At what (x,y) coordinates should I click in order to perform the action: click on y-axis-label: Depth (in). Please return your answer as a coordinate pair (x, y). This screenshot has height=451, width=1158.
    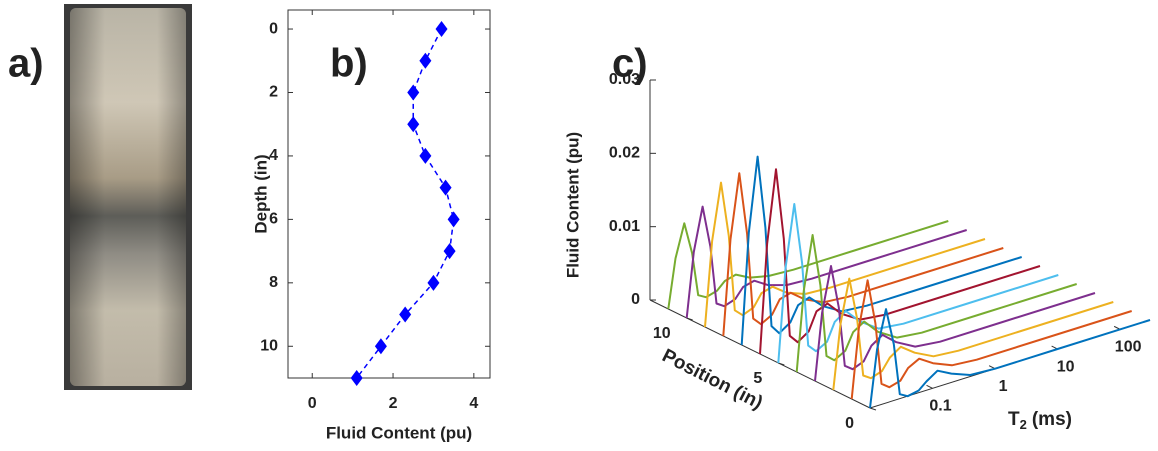
    Looking at the image, I should click on (260, 193).